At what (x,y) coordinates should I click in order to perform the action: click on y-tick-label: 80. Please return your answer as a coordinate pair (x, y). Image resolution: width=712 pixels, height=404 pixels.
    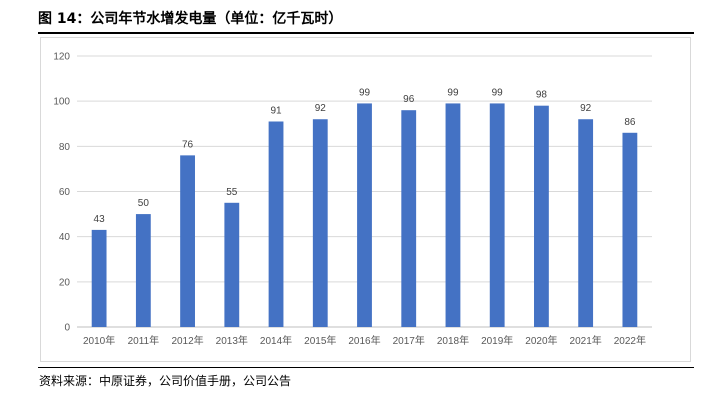
    Looking at the image, I should click on (65, 147).